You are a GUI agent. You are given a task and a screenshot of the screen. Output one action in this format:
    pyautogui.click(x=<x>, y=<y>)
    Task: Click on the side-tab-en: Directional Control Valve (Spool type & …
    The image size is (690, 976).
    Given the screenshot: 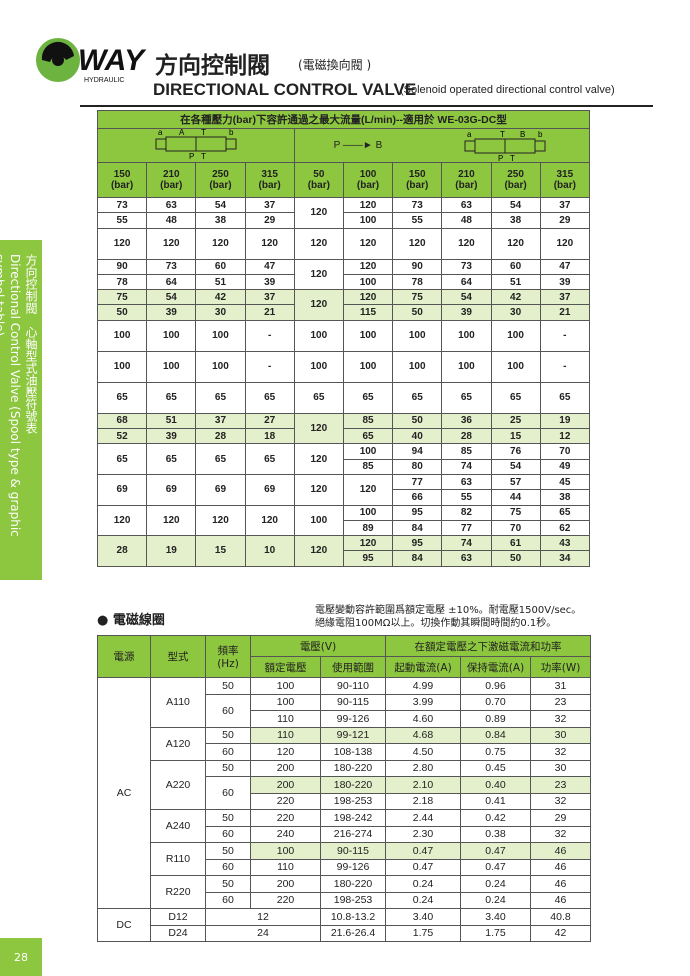 What is the action you would take?
    pyautogui.click(x=11, y=395)
    